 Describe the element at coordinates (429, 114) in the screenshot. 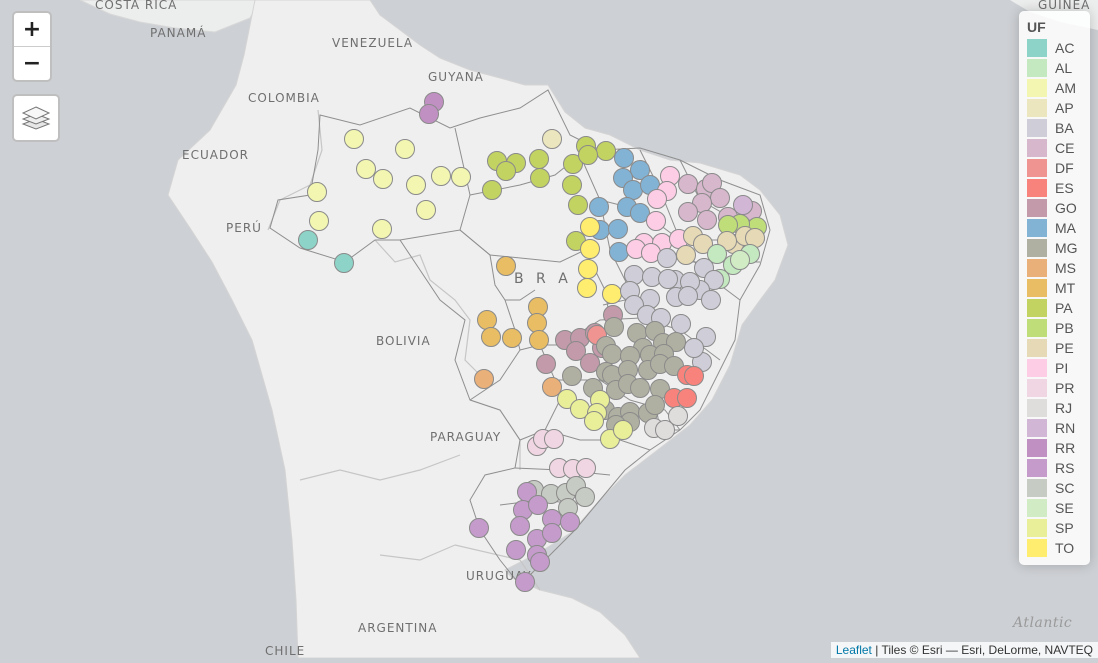

I see `city-marker-rr` at that location.